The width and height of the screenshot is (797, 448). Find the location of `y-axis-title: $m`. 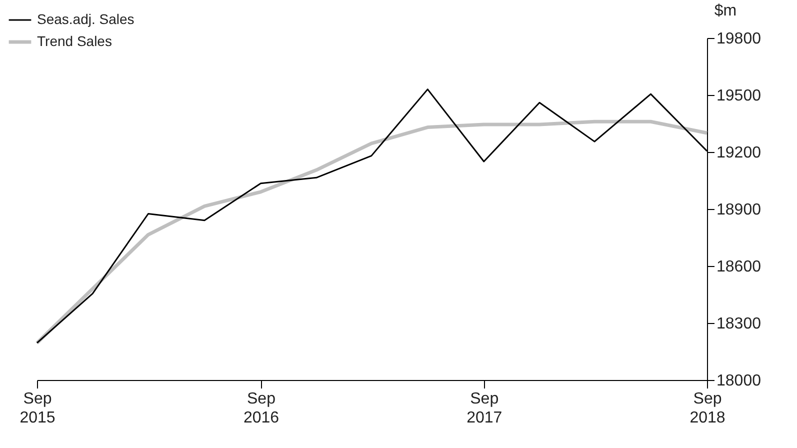

y-axis-title: $m is located at coordinates (725, 11).